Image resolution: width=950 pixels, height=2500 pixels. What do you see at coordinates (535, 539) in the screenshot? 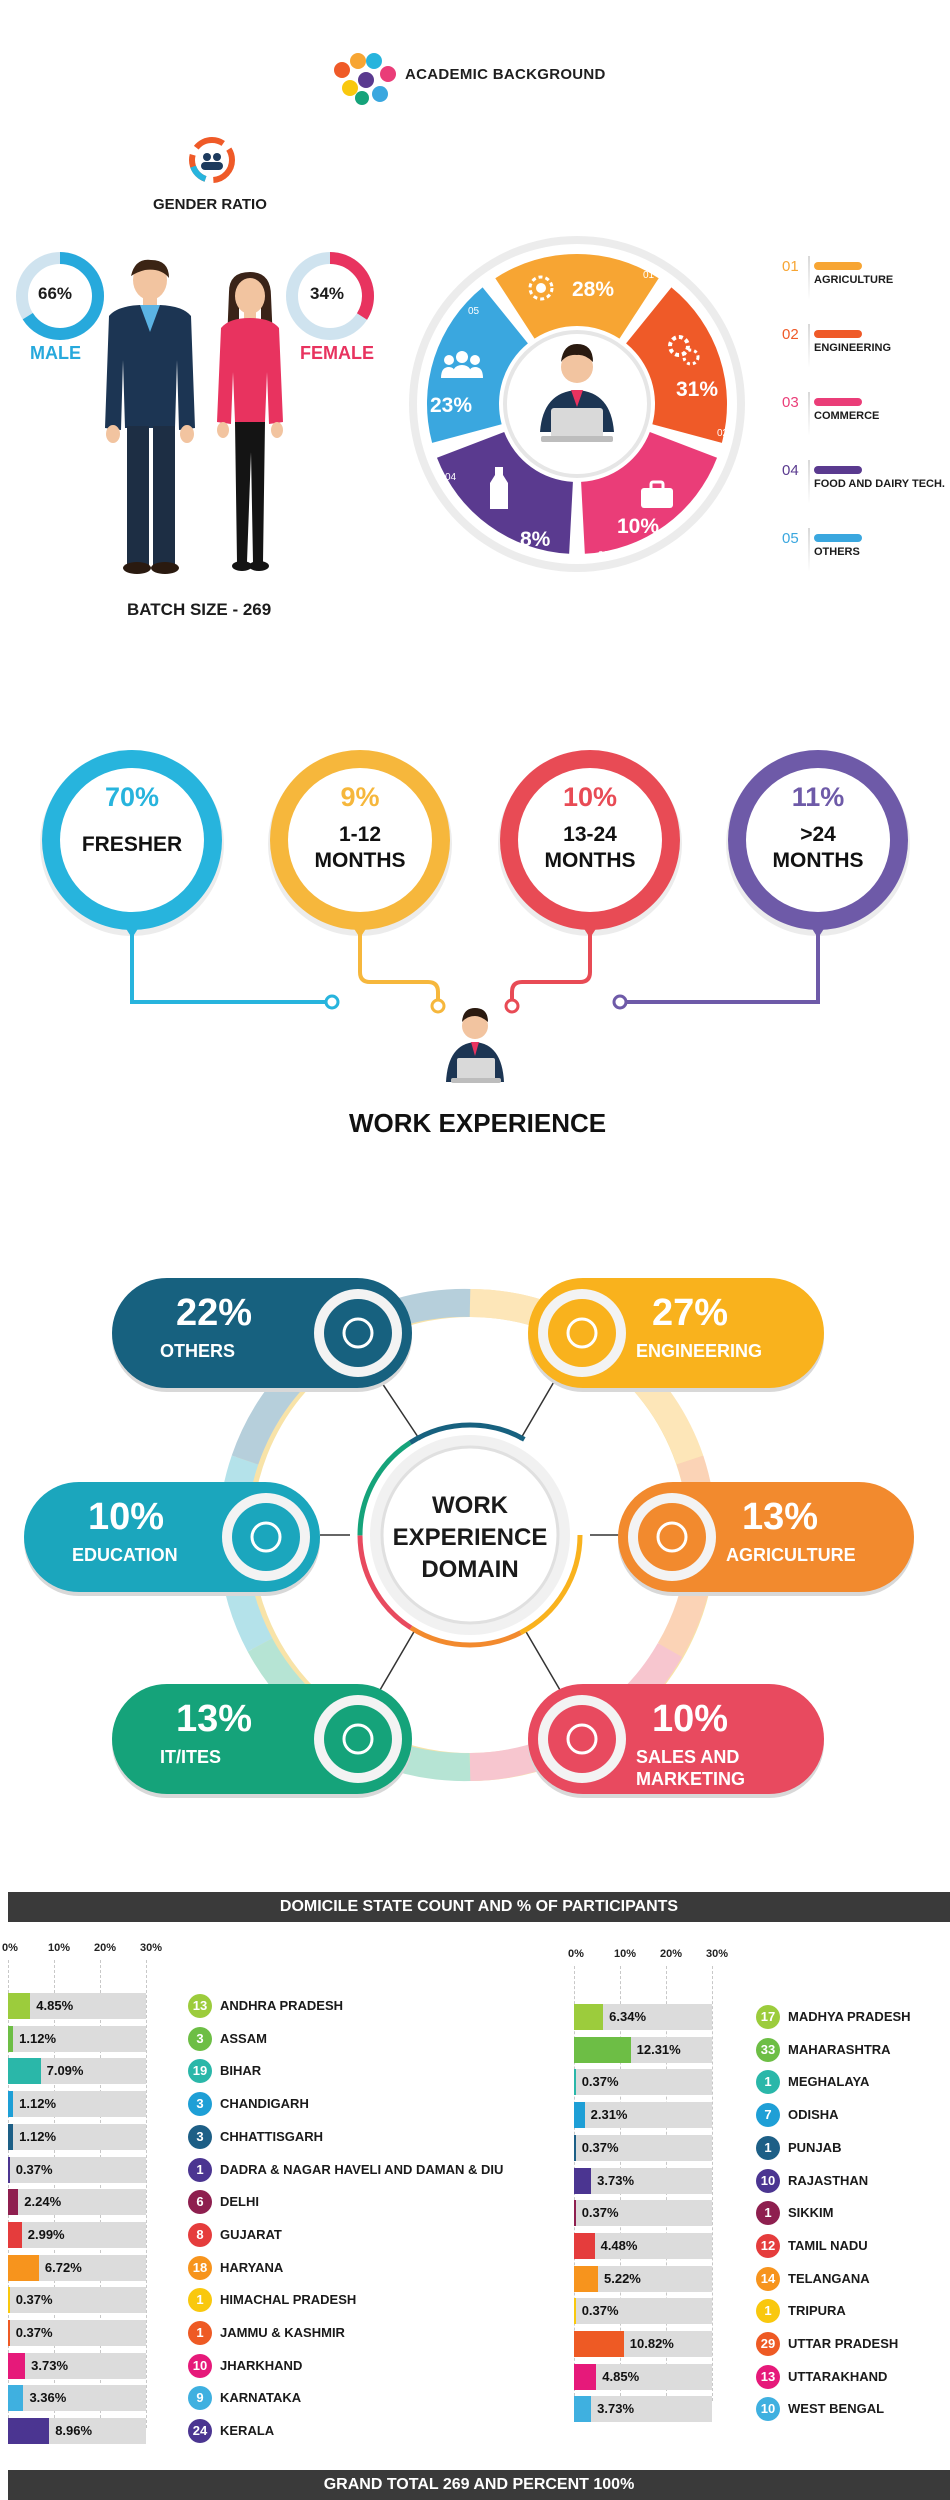
I see `segment-food-pct: 8%` at bounding box center [535, 539].